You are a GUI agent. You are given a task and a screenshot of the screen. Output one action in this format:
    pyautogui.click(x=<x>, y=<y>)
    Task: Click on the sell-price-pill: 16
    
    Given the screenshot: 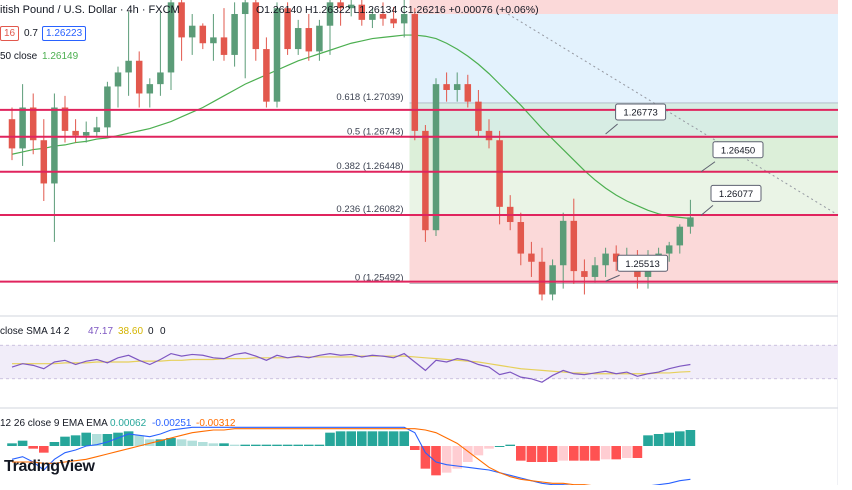 What is the action you would take?
    pyautogui.click(x=10, y=33)
    